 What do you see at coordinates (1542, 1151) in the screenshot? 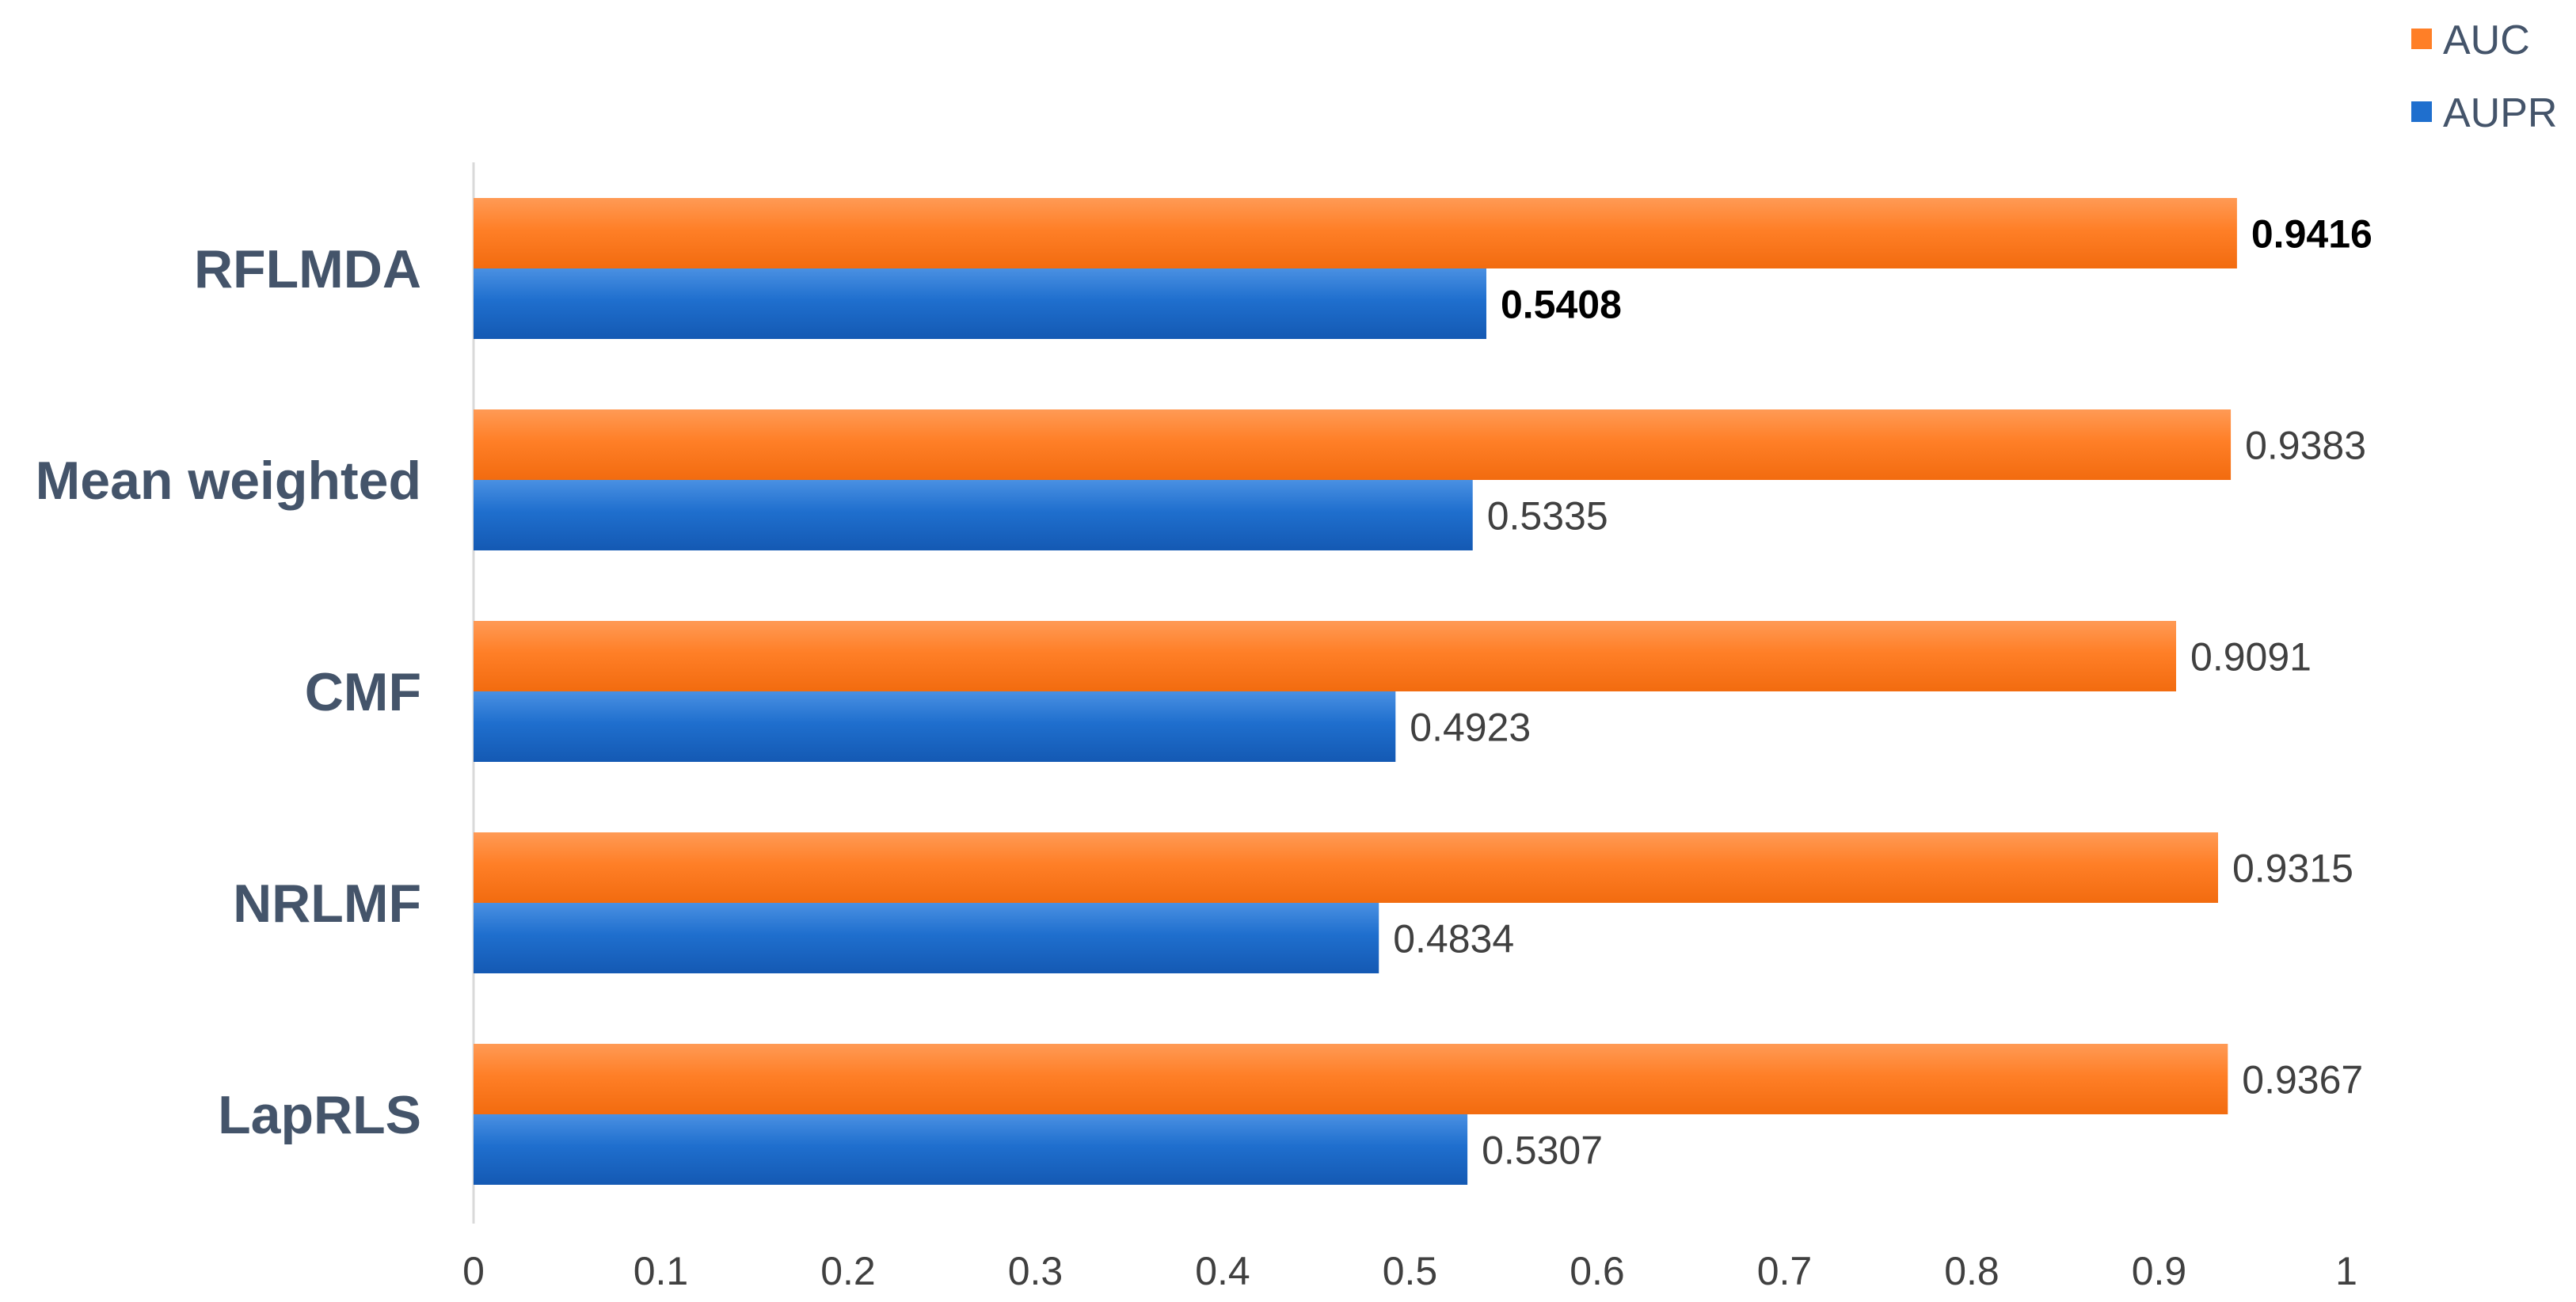
I see `data-label-aupr-laprls: 0.5307` at bounding box center [1542, 1151].